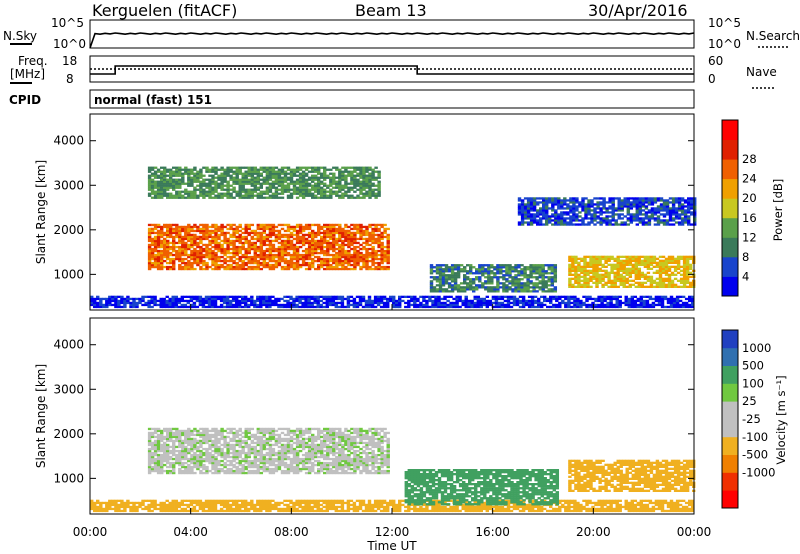 The height and width of the screenshot is (554, 800). I want to click on nsearch-tick-bottom: 10^0, so click(724, 44).